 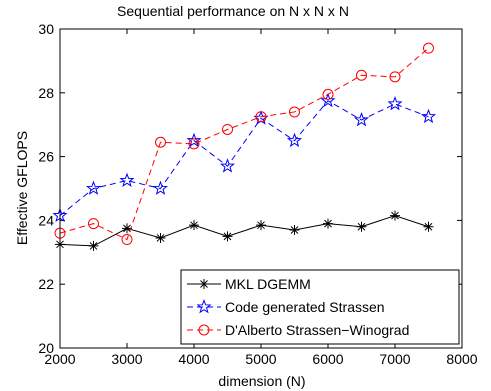 What do you see at coordinates (461, 359) in the screenshot?
I see `x-tick-label: 8000` at bounding box center [461, 359].